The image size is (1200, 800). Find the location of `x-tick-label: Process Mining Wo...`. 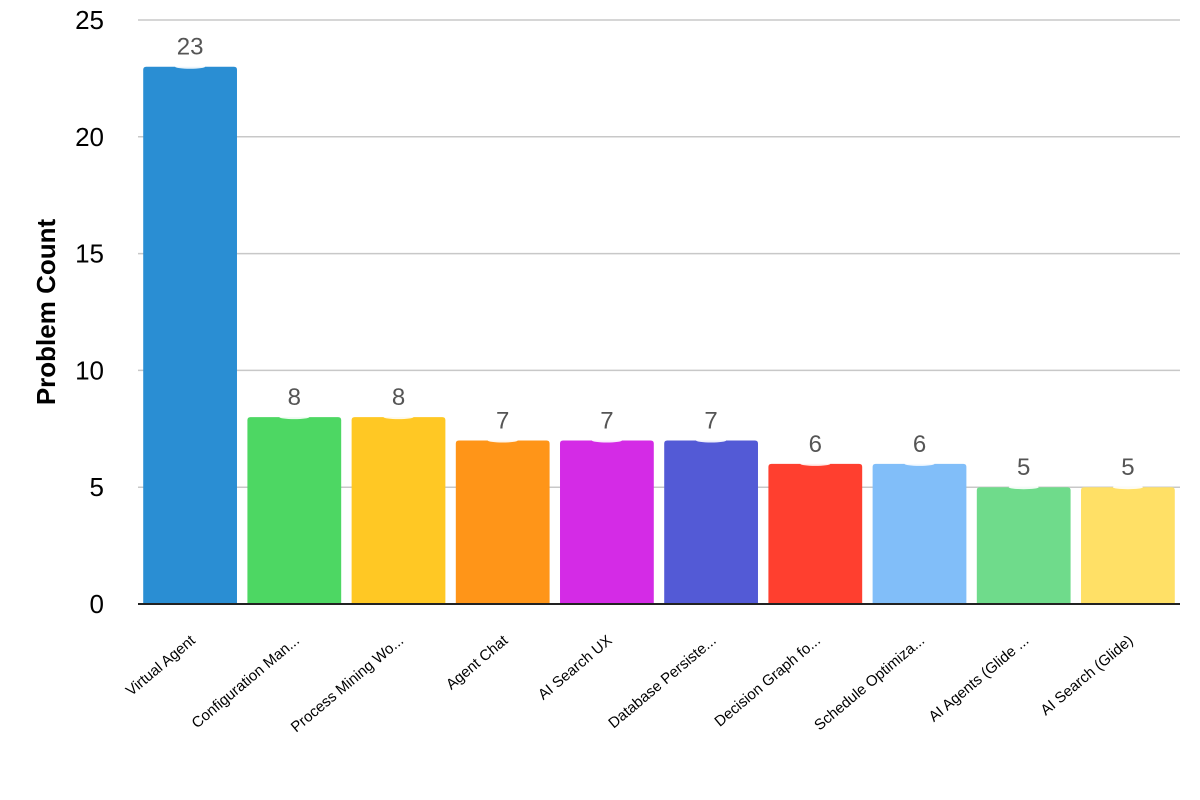

x-tick-label: Process Mining Wo... is located at coordinates (347, 684).